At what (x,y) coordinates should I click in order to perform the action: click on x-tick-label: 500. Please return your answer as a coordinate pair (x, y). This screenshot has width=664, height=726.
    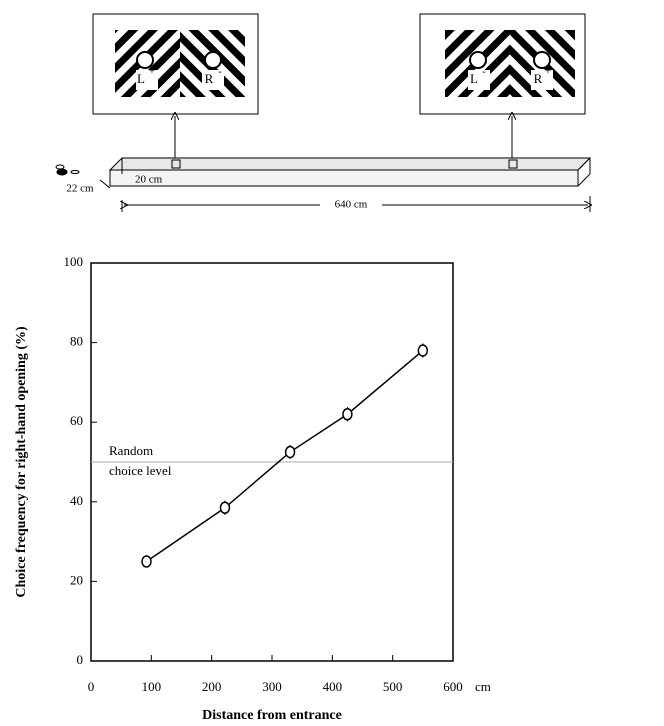
    Looking at the image, I should click on (393, 686).